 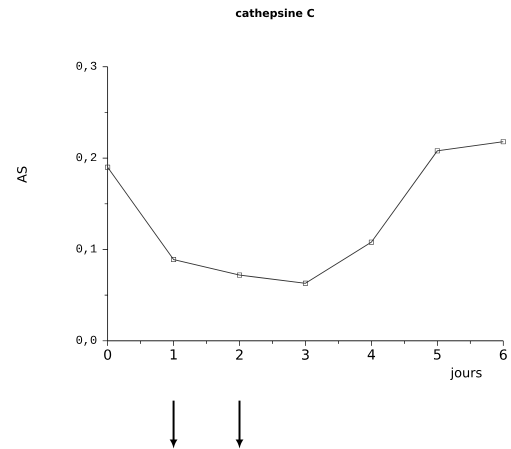 What do you see at coordinates (239, 354) in the screenshot?
I see `x-tick-label: 2` at bounding box center [239, 354].